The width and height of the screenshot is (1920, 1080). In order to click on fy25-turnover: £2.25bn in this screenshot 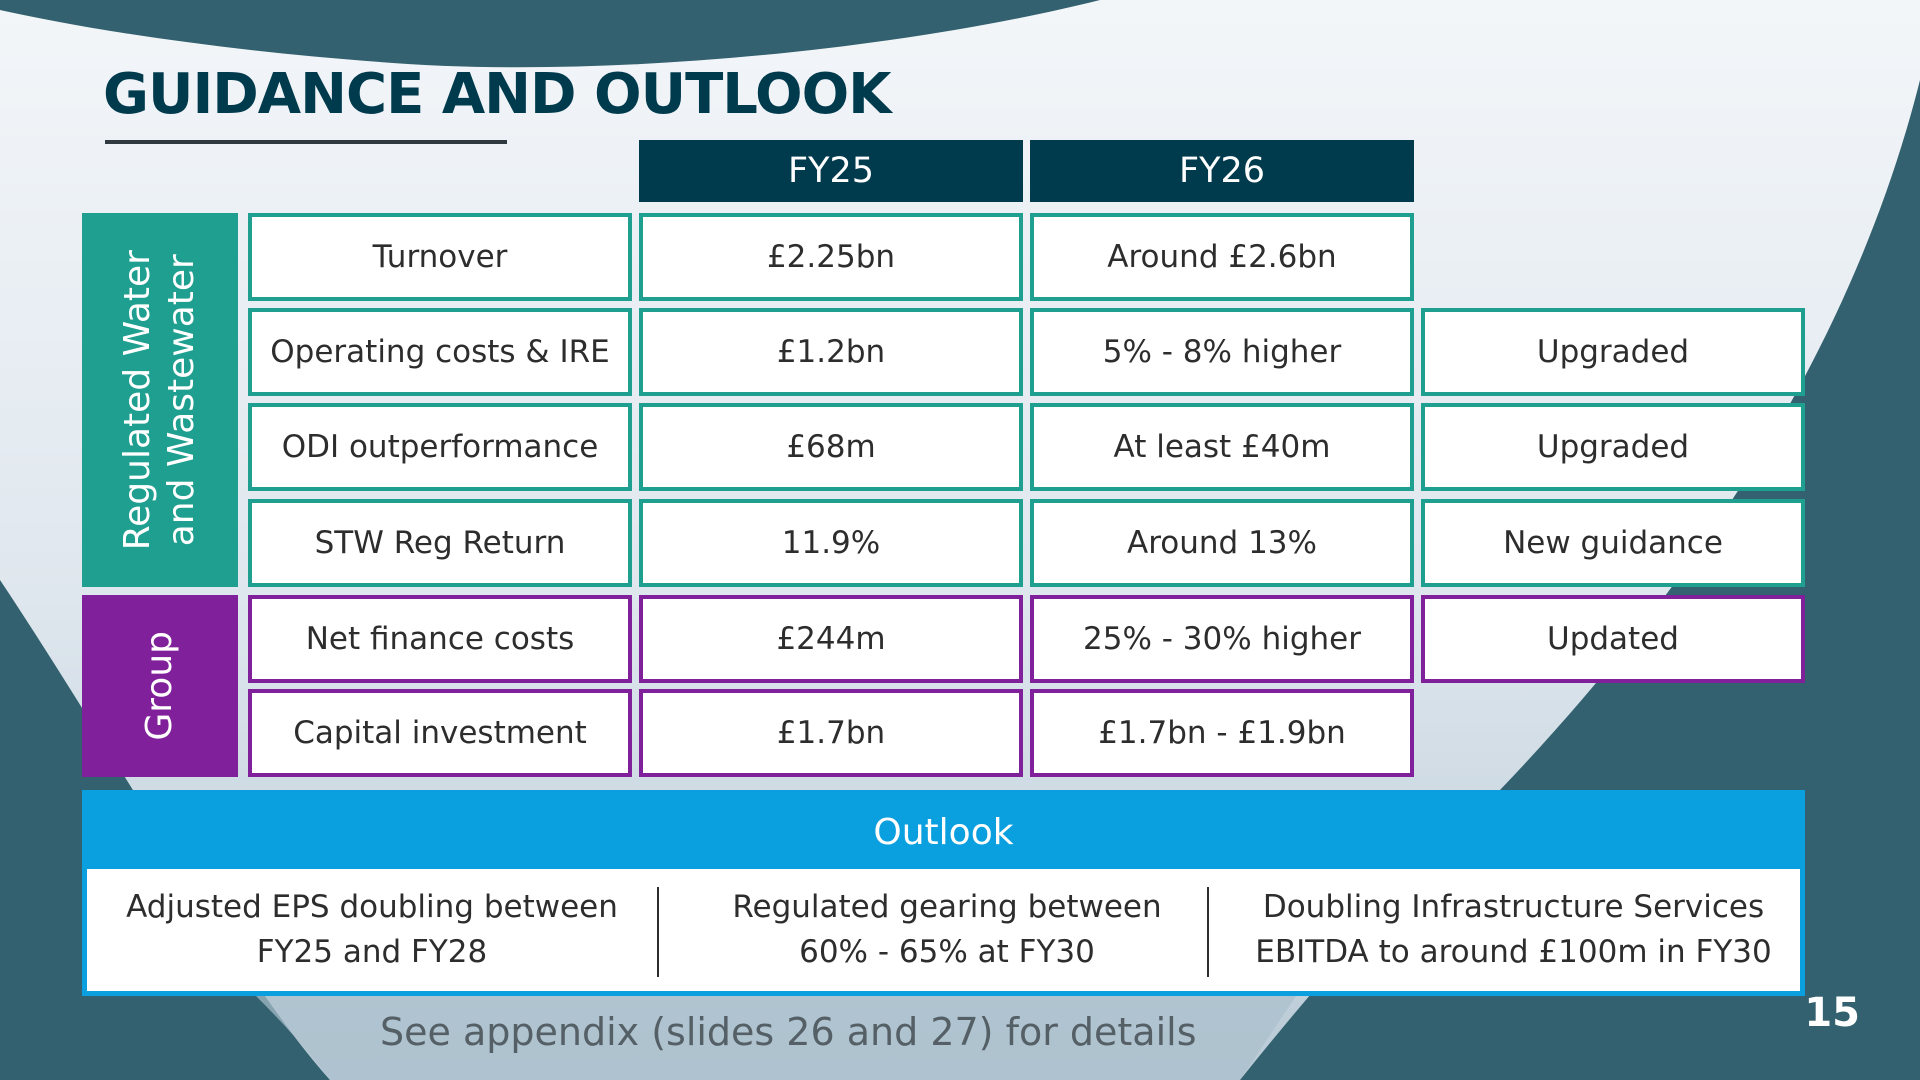, I will do `click(831, 257)`.